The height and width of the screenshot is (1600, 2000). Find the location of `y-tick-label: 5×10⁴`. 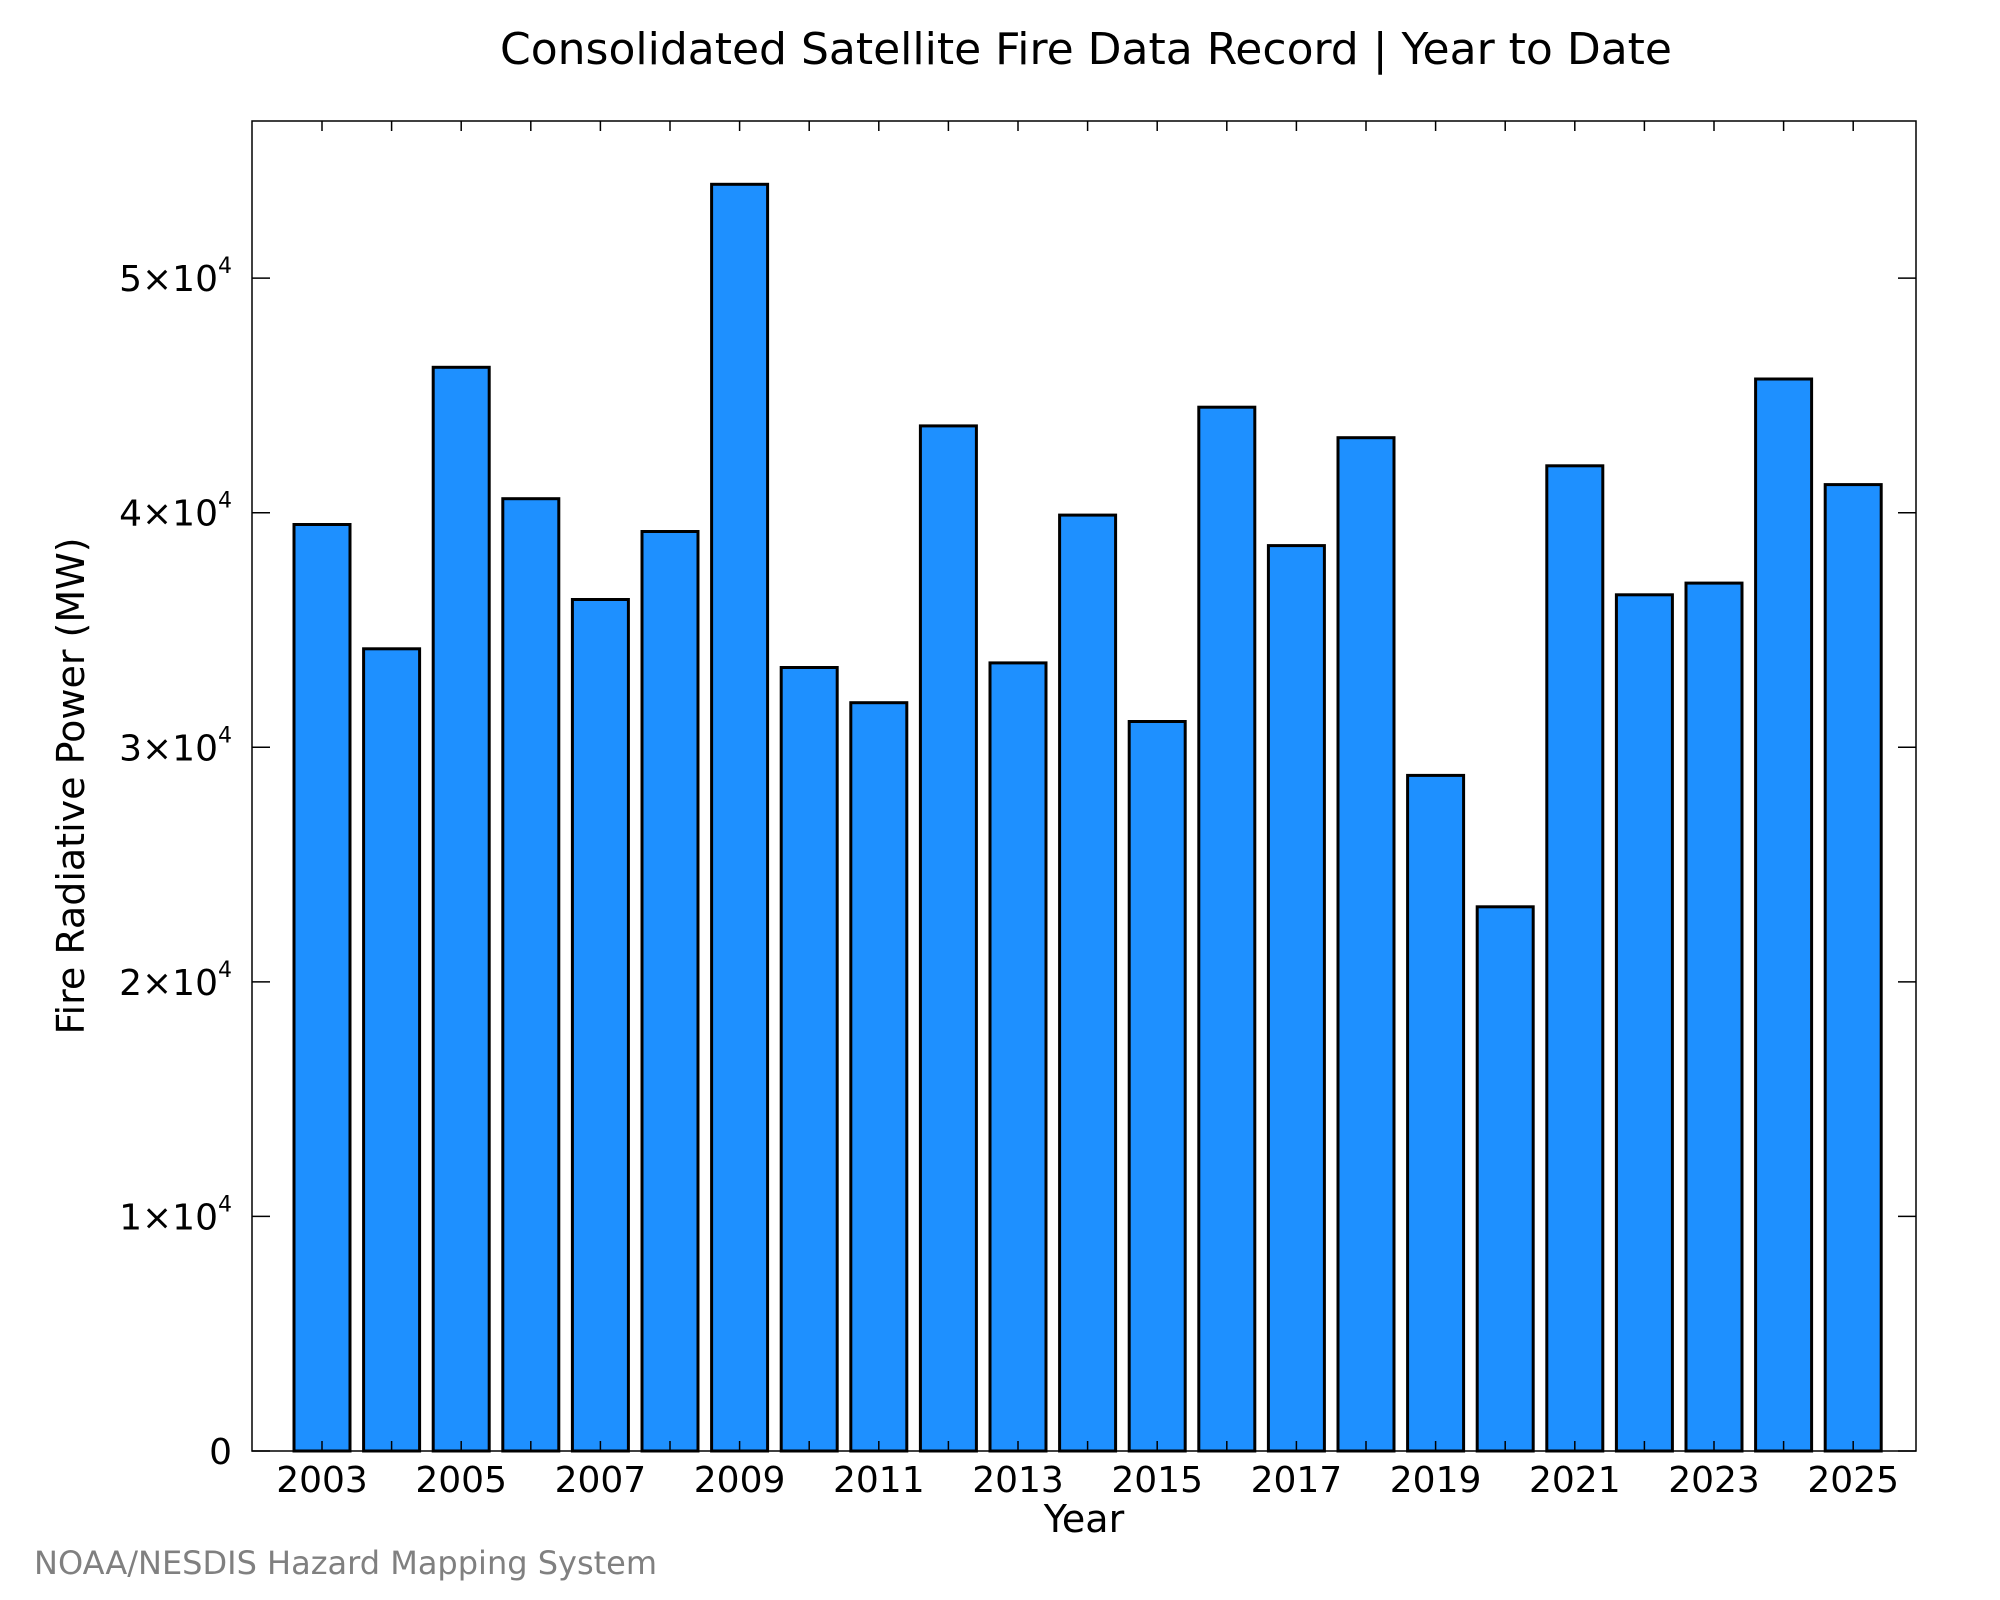

y-tick-label: 5×10⁴ is located at coordinates (175, 277).